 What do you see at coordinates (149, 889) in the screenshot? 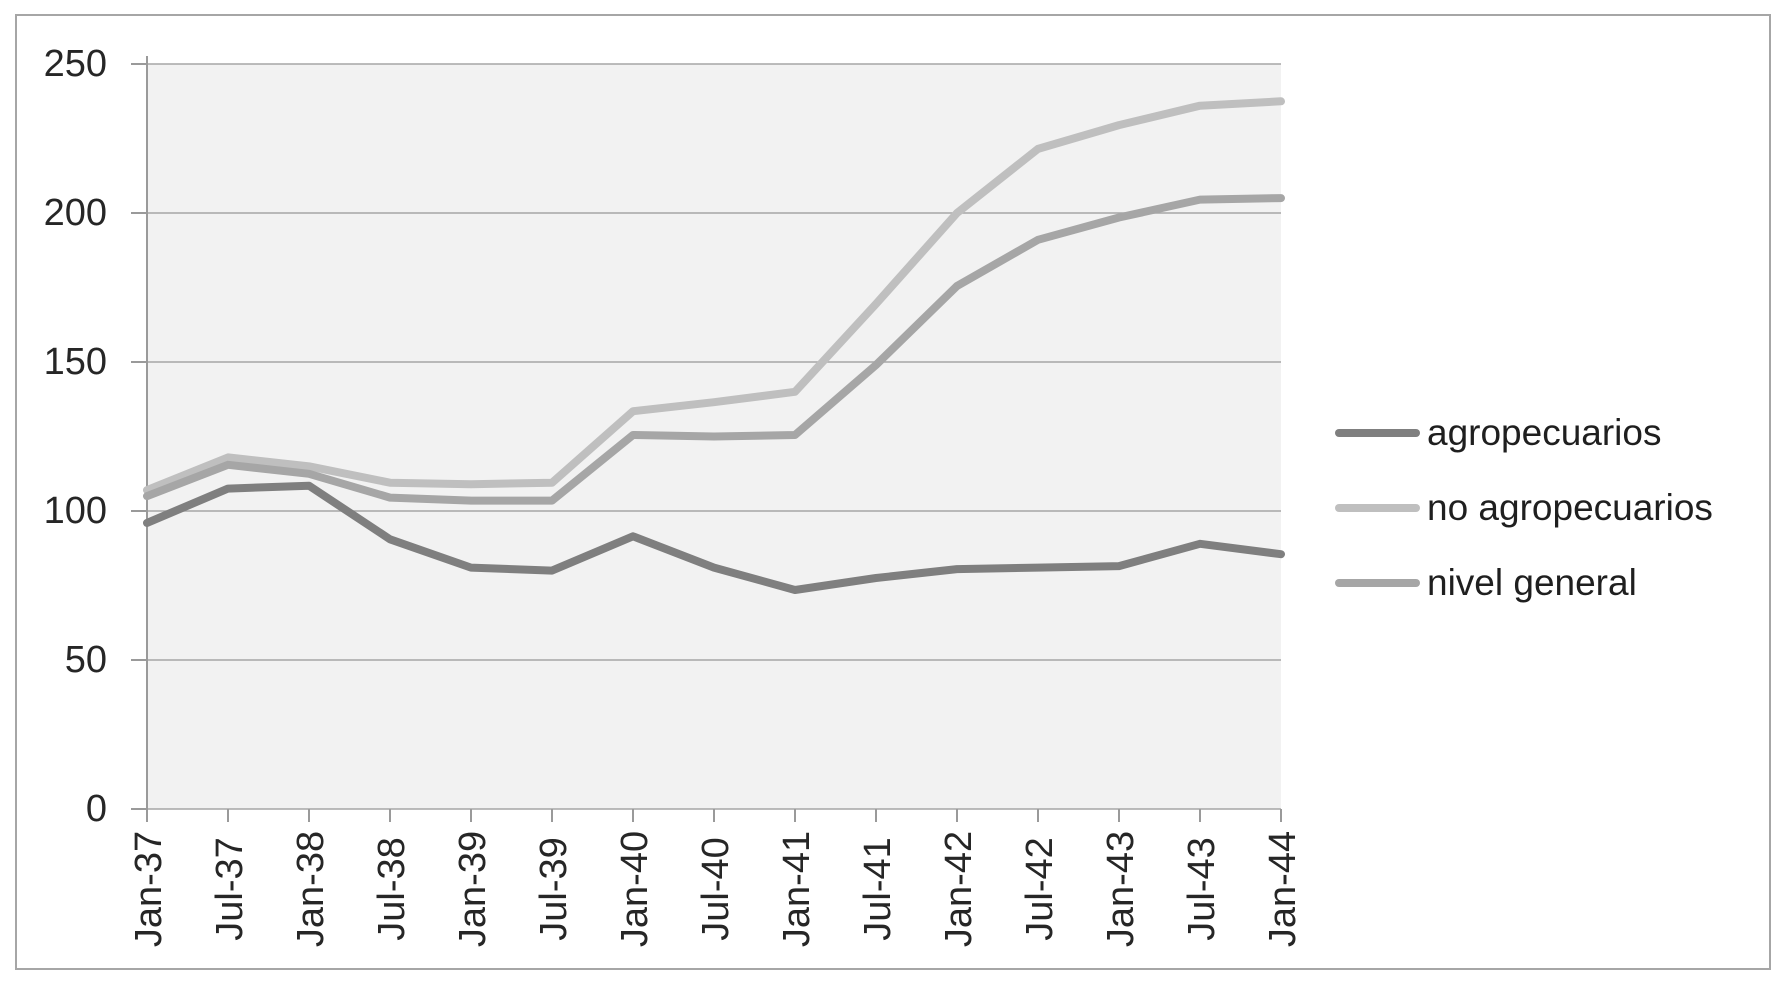
I see `x-tick-label: Jan-37` at bounding box center [149, 889].